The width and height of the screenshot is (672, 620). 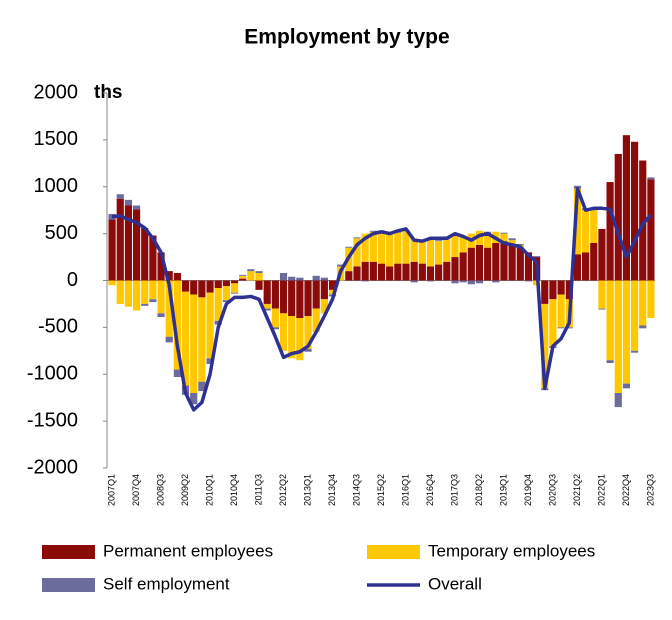 What do you see at coordinates (552, 490) in the screenshot?
I see `x-tick-label: 2020Q3` at bounding box center [552, 490].